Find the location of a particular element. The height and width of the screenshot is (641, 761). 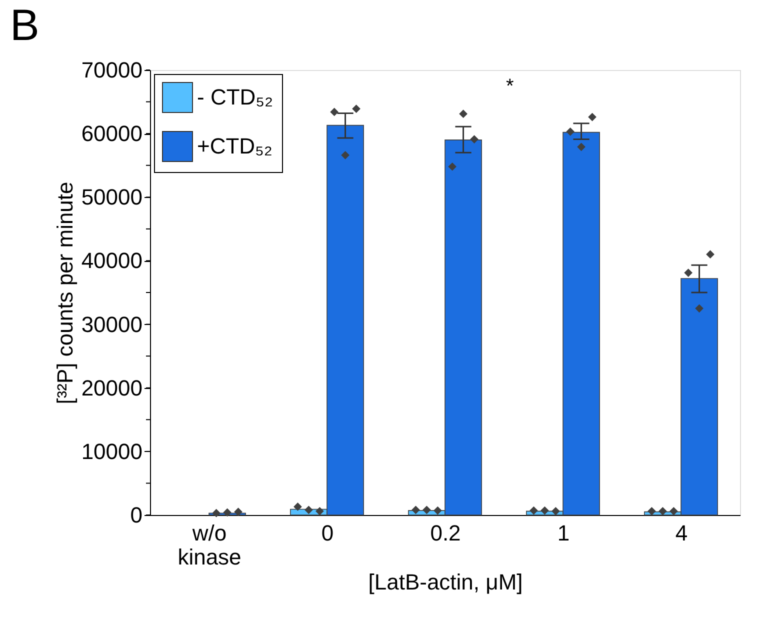

y-tick-label: 70000 is located at coordinates (111, 70).